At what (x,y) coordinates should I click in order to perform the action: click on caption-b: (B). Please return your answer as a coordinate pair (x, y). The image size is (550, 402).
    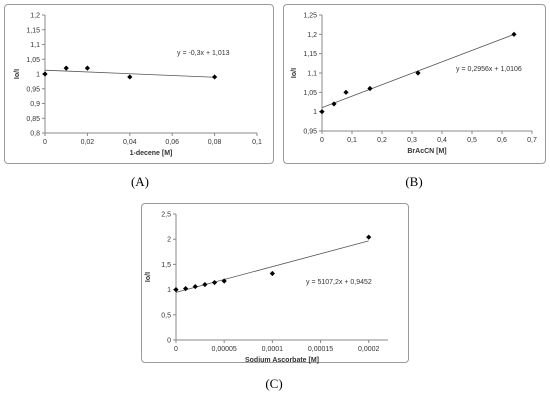
    Looking at the image, I should click on (414, 181).